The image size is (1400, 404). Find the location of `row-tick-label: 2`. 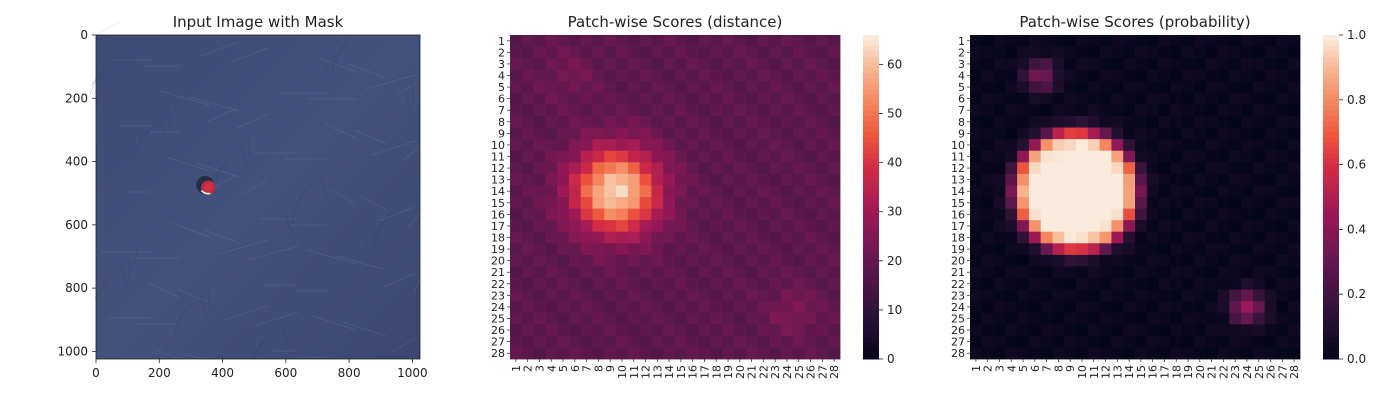

row-tick-label: 2 is located at coordinates (961, 52).